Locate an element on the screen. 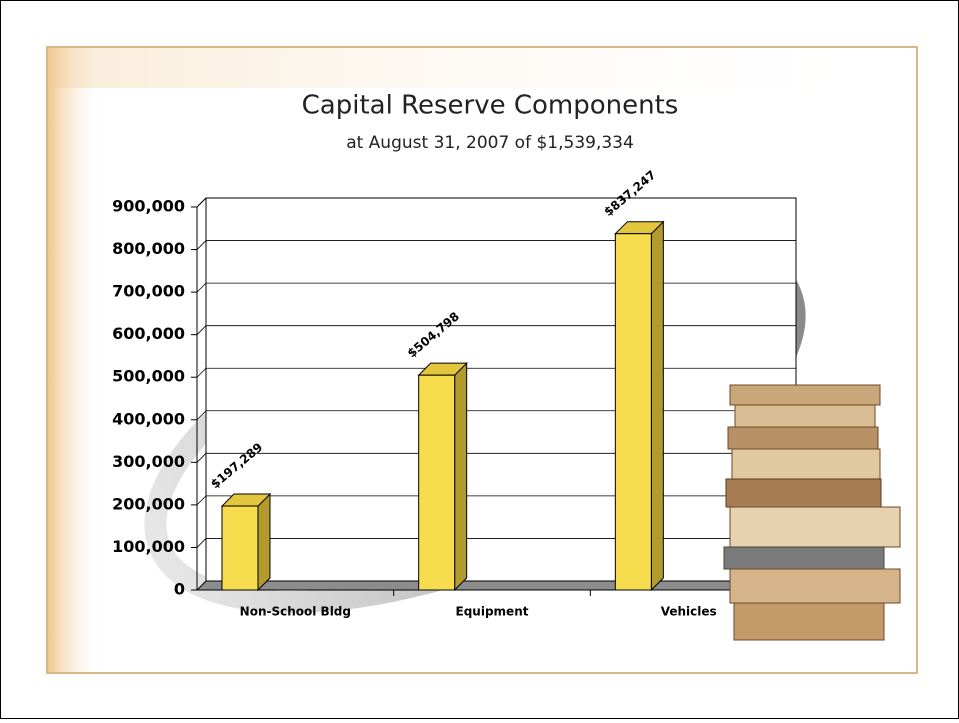  frame-top is located at coordinates (482, 68).